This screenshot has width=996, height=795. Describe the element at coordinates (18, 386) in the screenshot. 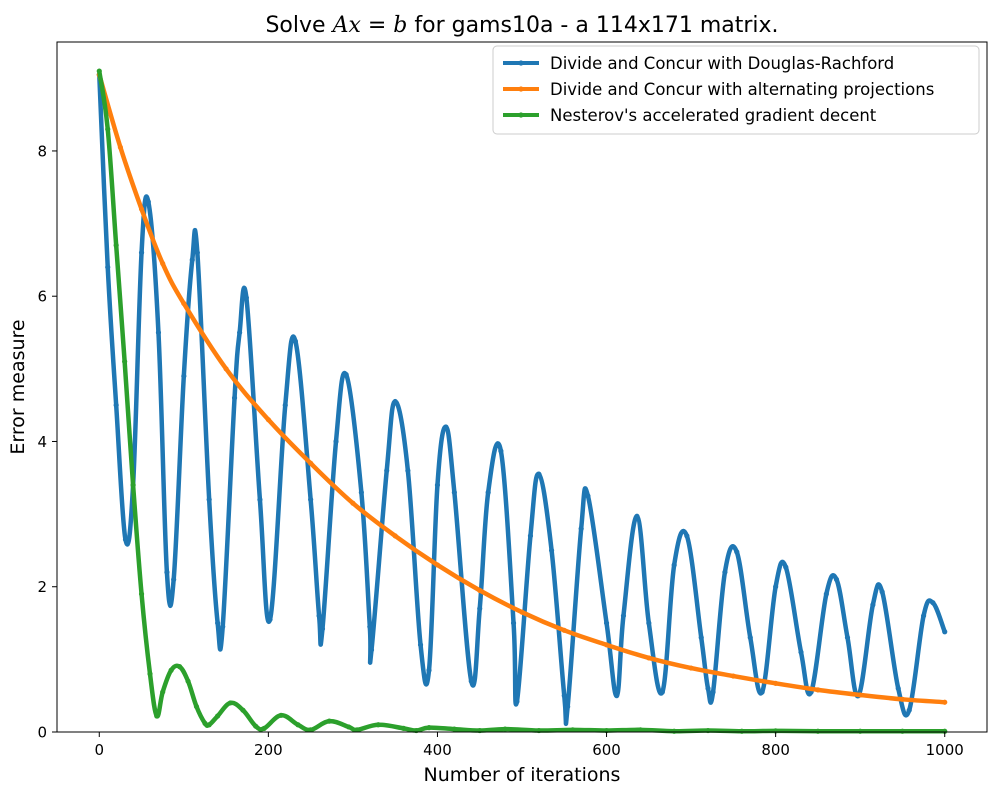

I see `y-axis-label: Error measure` at that location.